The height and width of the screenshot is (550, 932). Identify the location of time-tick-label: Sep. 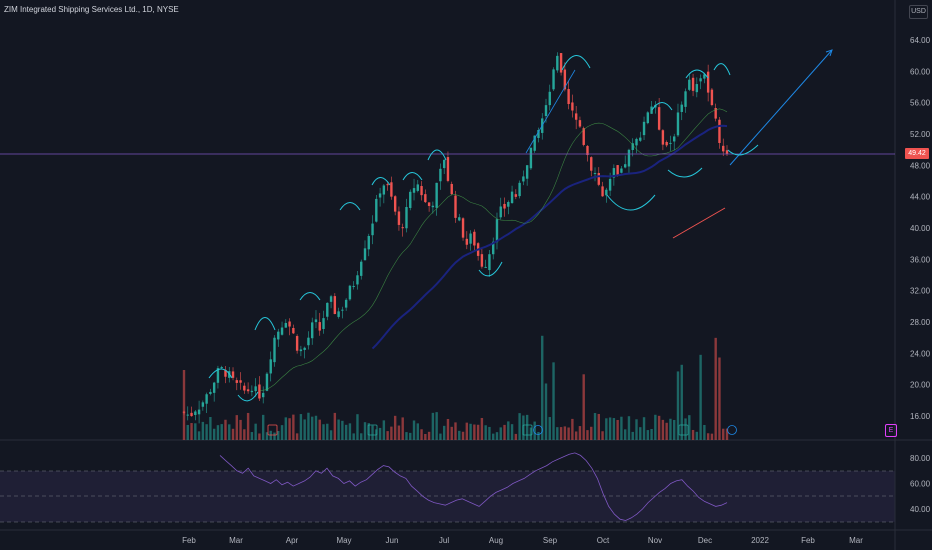
(550, 540).